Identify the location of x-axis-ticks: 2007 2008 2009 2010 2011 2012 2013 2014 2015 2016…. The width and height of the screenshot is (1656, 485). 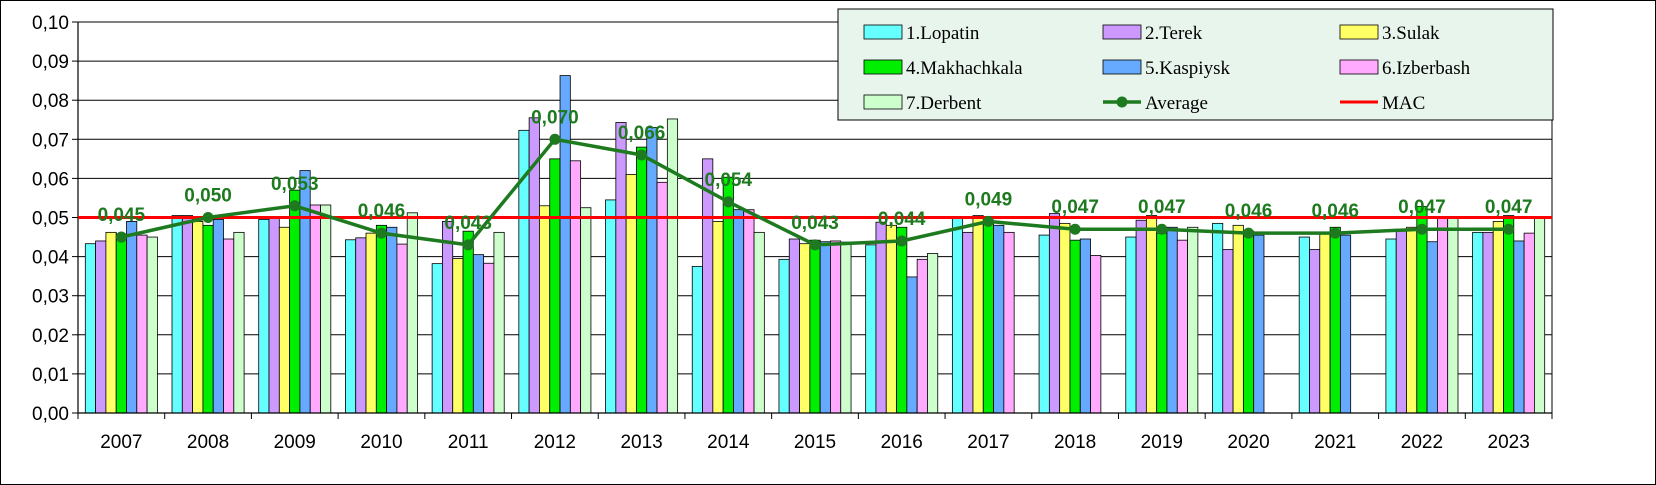
(815, 433).